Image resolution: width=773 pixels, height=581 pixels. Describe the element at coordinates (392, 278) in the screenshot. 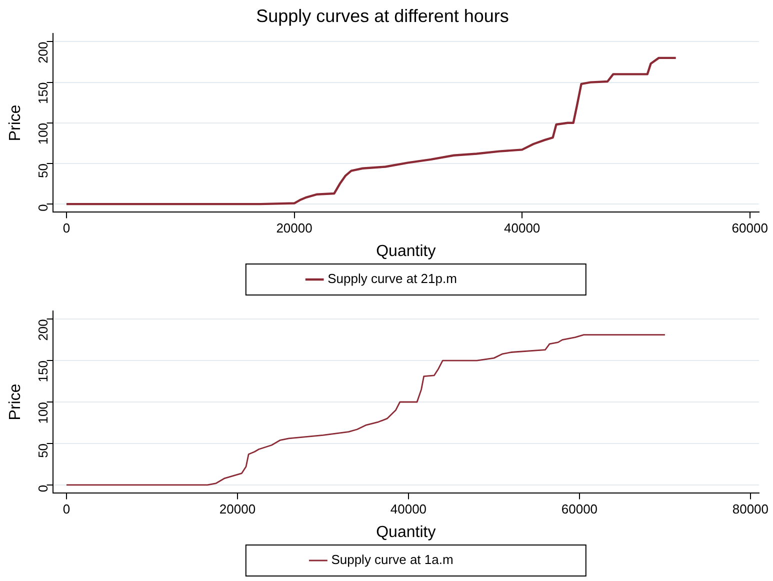

I see `legend-label: Supply curve at 21p.m` at that location.